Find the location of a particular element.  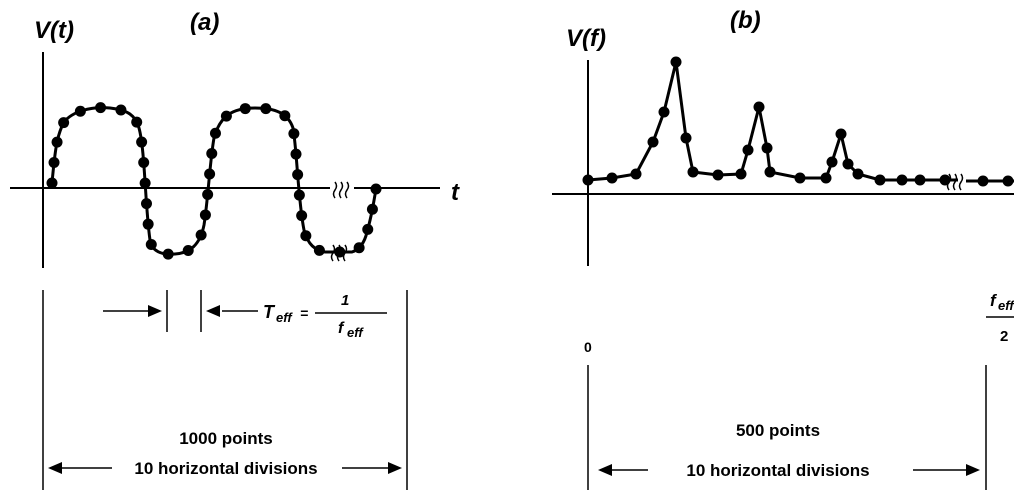

panel-a-y-label: V(t) is located at coordinates (54, 30).